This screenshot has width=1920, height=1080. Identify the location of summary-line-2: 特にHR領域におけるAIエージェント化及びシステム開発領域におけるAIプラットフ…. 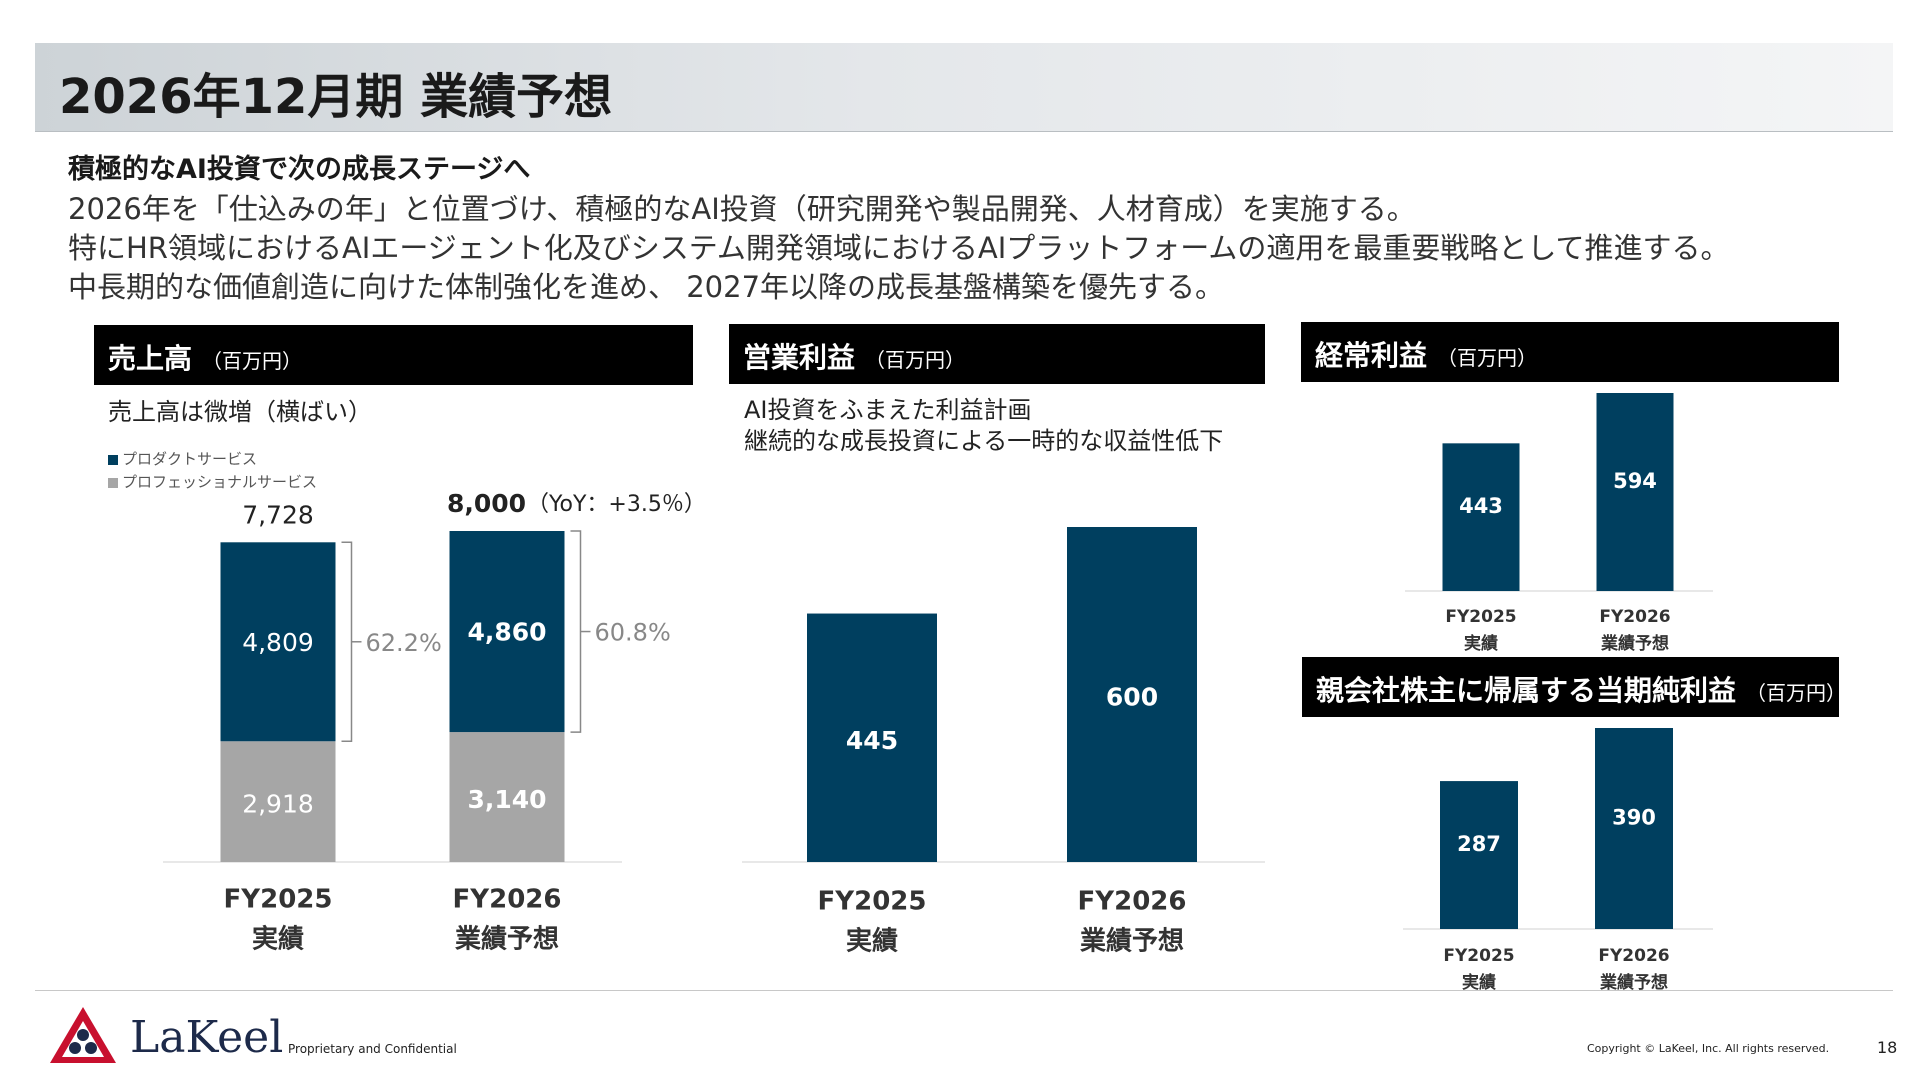
(899, 248).